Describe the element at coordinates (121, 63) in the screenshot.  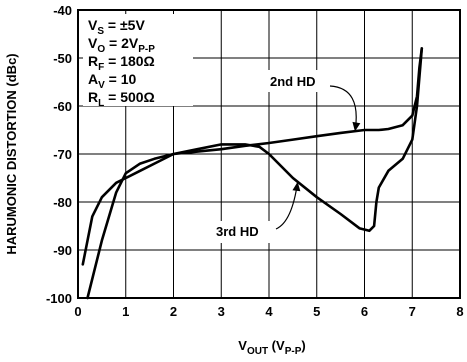
I see `condition-line: RF = 180Ω` at that location.